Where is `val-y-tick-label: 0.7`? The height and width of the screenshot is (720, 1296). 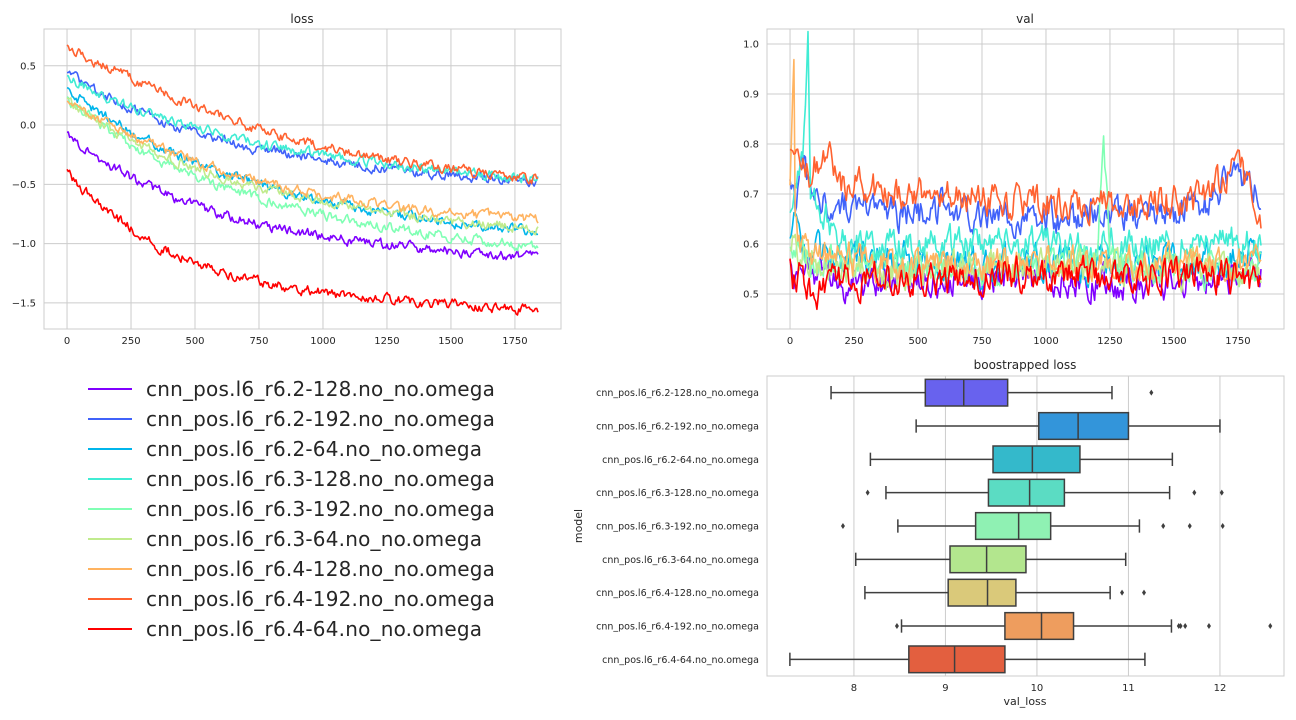 val-y-tick-label: 0.7 is located at coordinates (751, 195).